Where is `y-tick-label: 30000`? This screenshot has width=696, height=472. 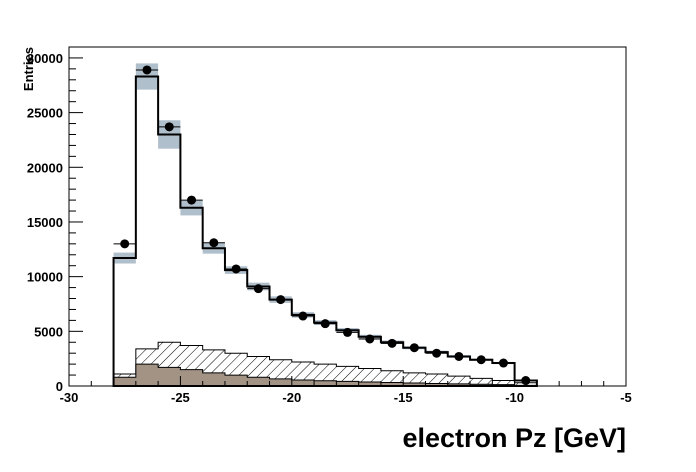
y-tick-label: 30000 is located at coordinates (45, 58).